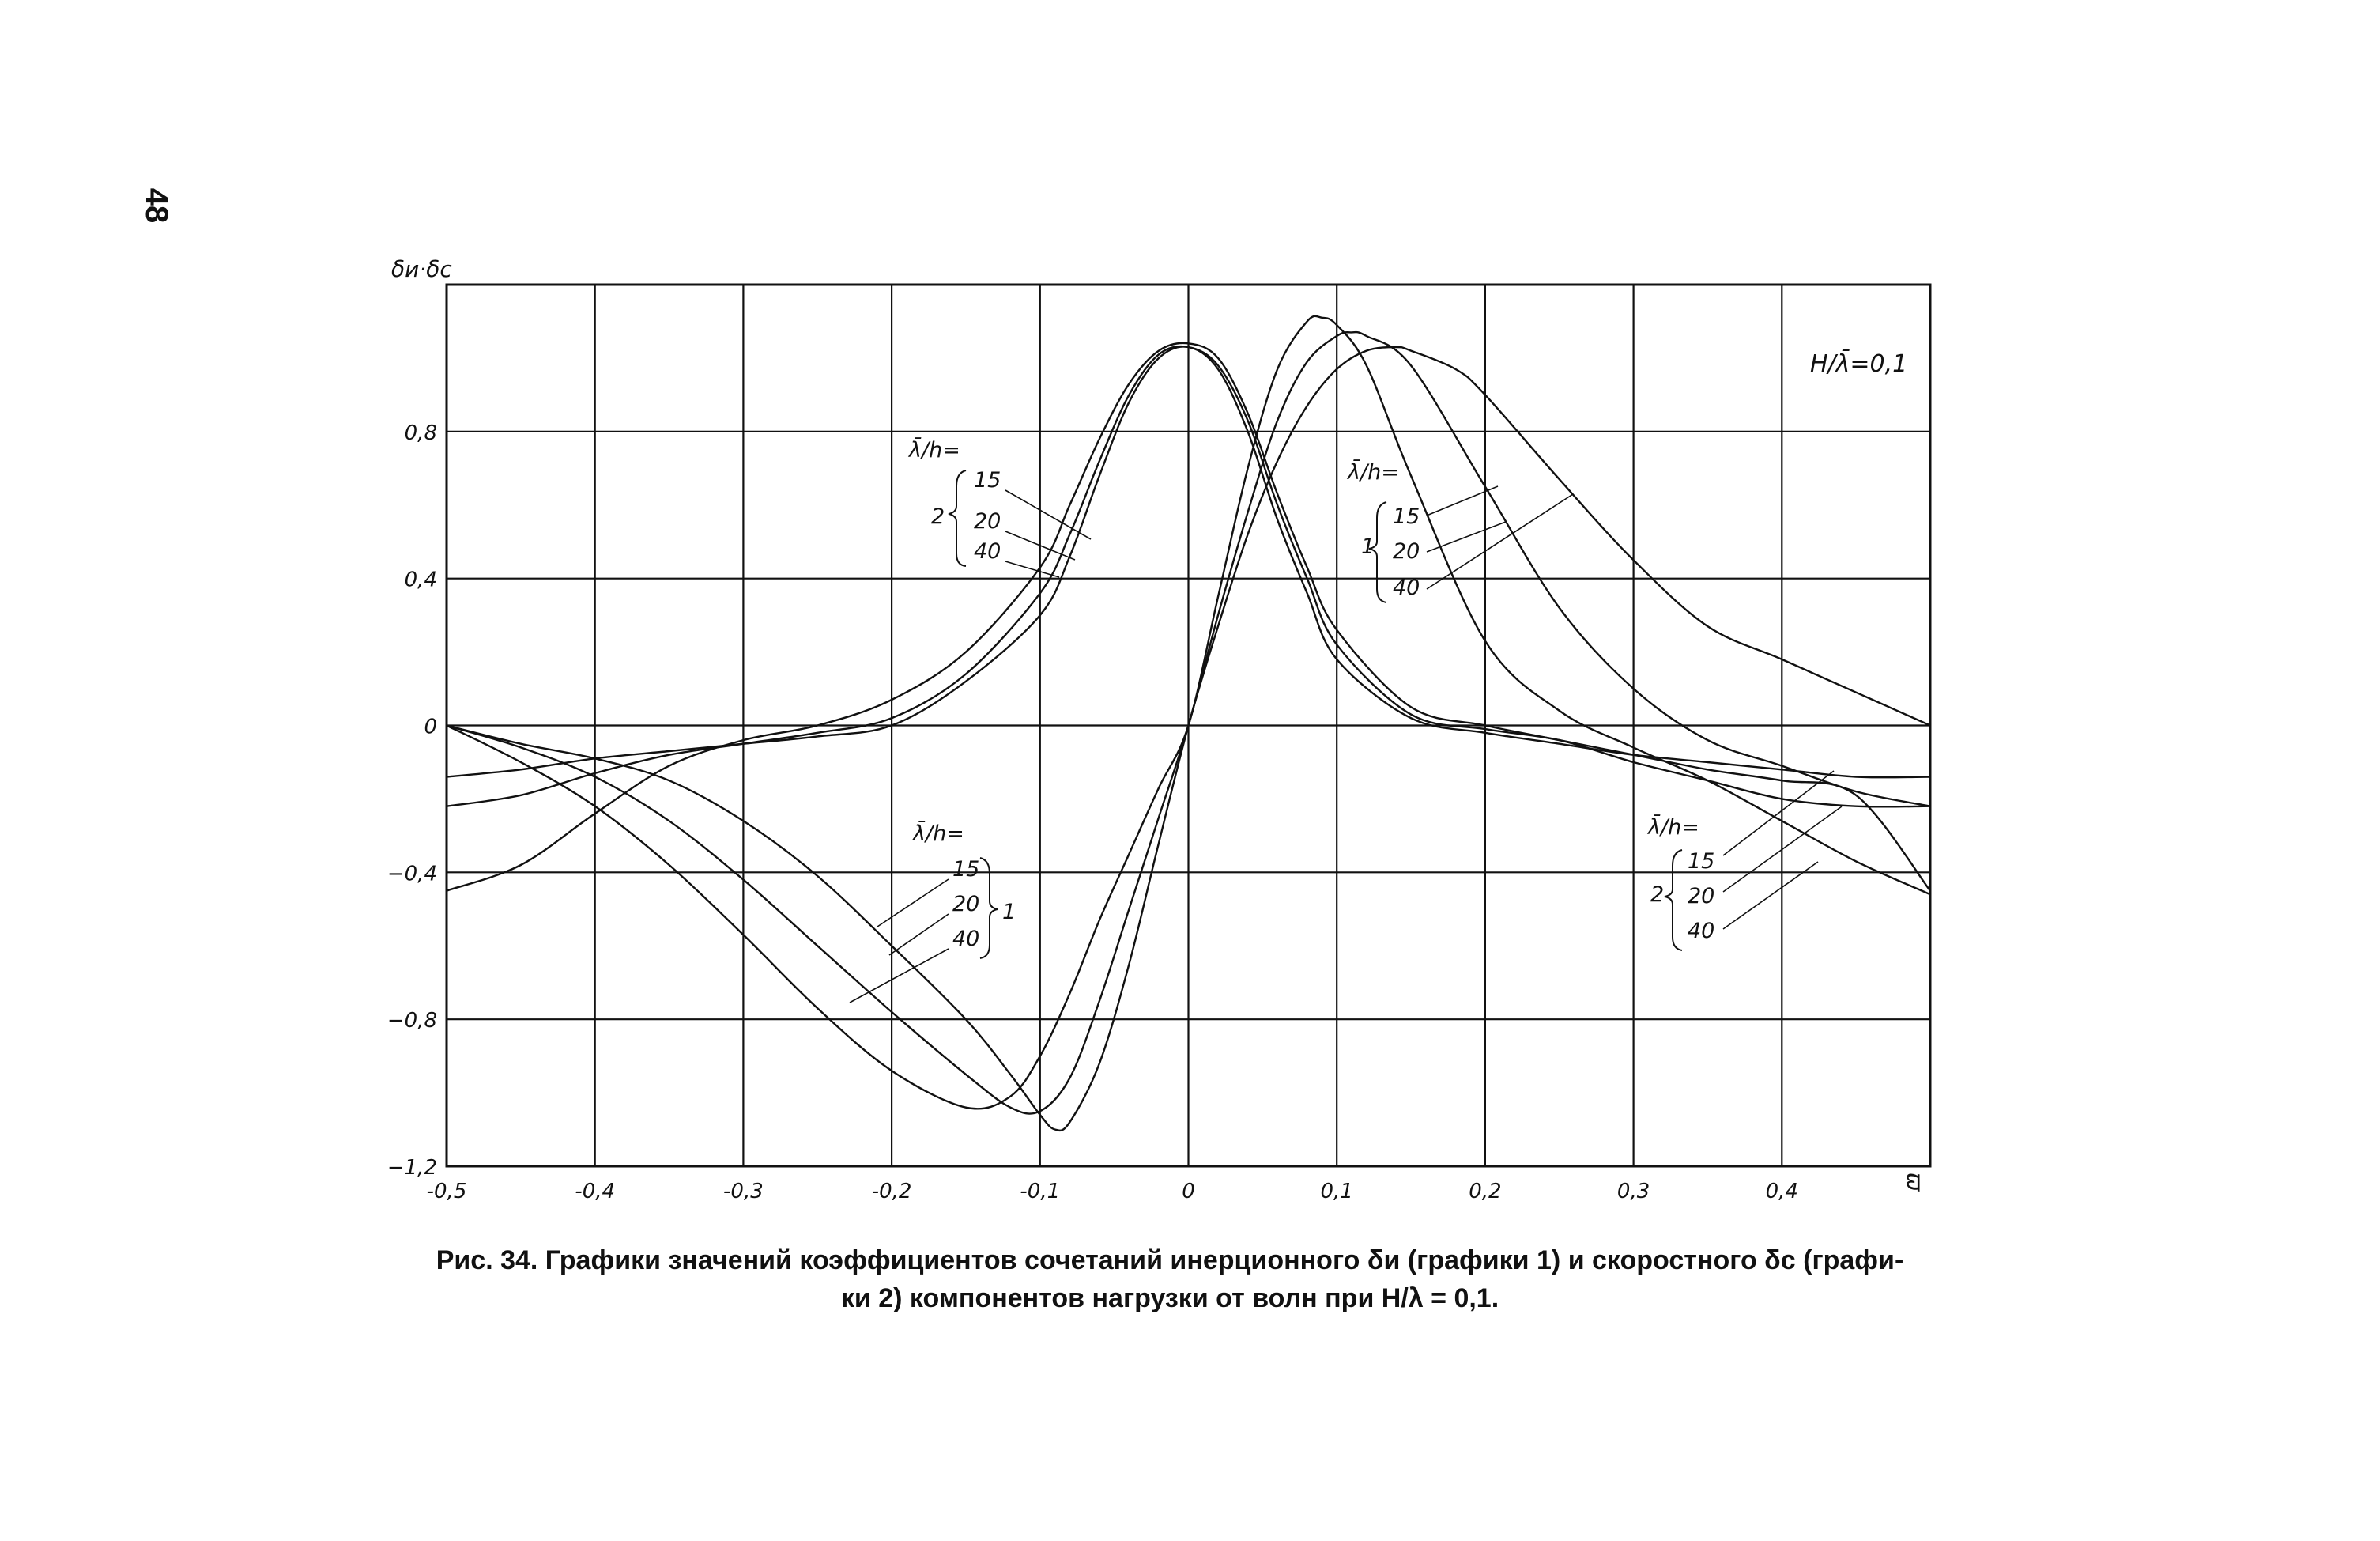 This screenshot has width=2380, height=1541. What do you see at coordinates (938, 516) in the screenshot?
I see `group-2-left-family-label: 2` at bounding box center [938, 516].